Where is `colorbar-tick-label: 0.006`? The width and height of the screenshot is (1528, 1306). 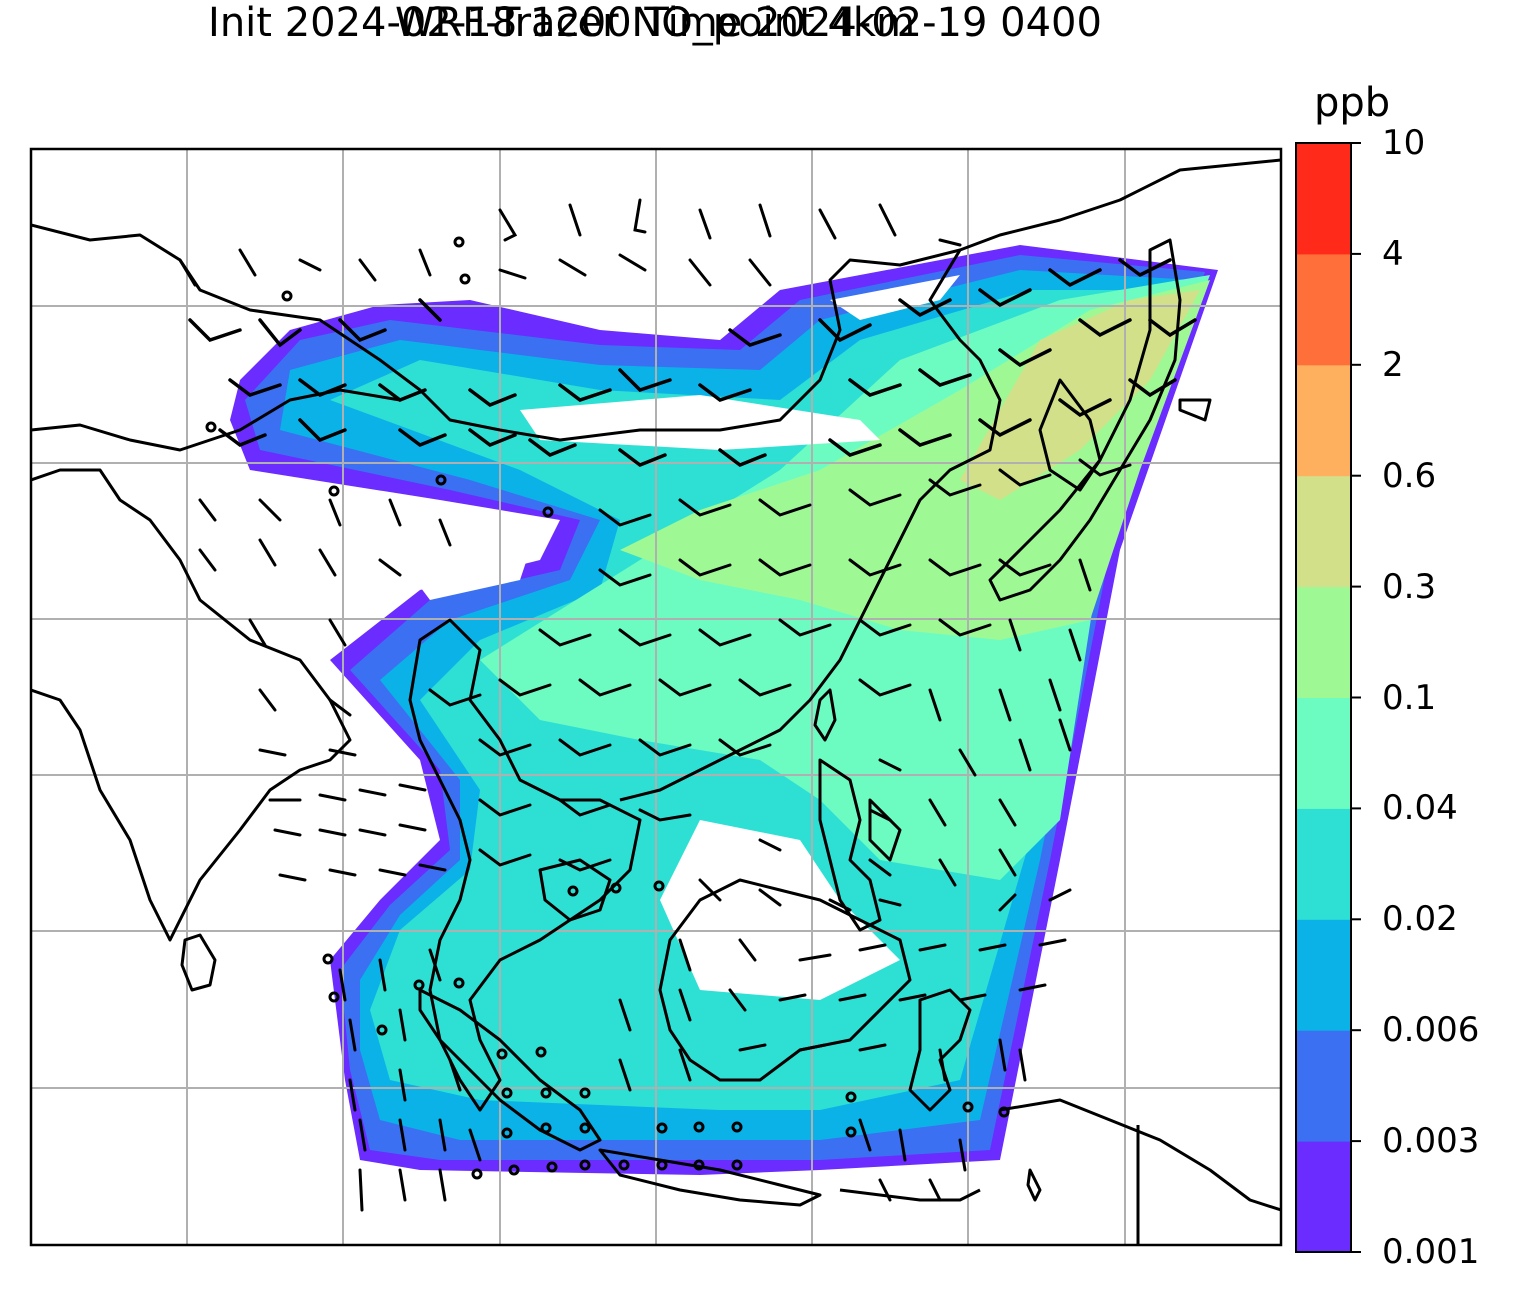
colorbar-tick-label: 0.006 is located at coordinates (1431, 1030).